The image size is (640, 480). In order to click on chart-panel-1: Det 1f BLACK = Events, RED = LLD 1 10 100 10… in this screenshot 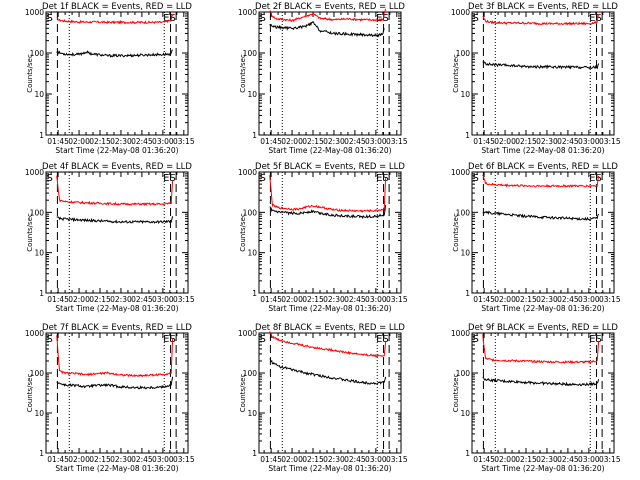, I will do `click(110, 78)`.